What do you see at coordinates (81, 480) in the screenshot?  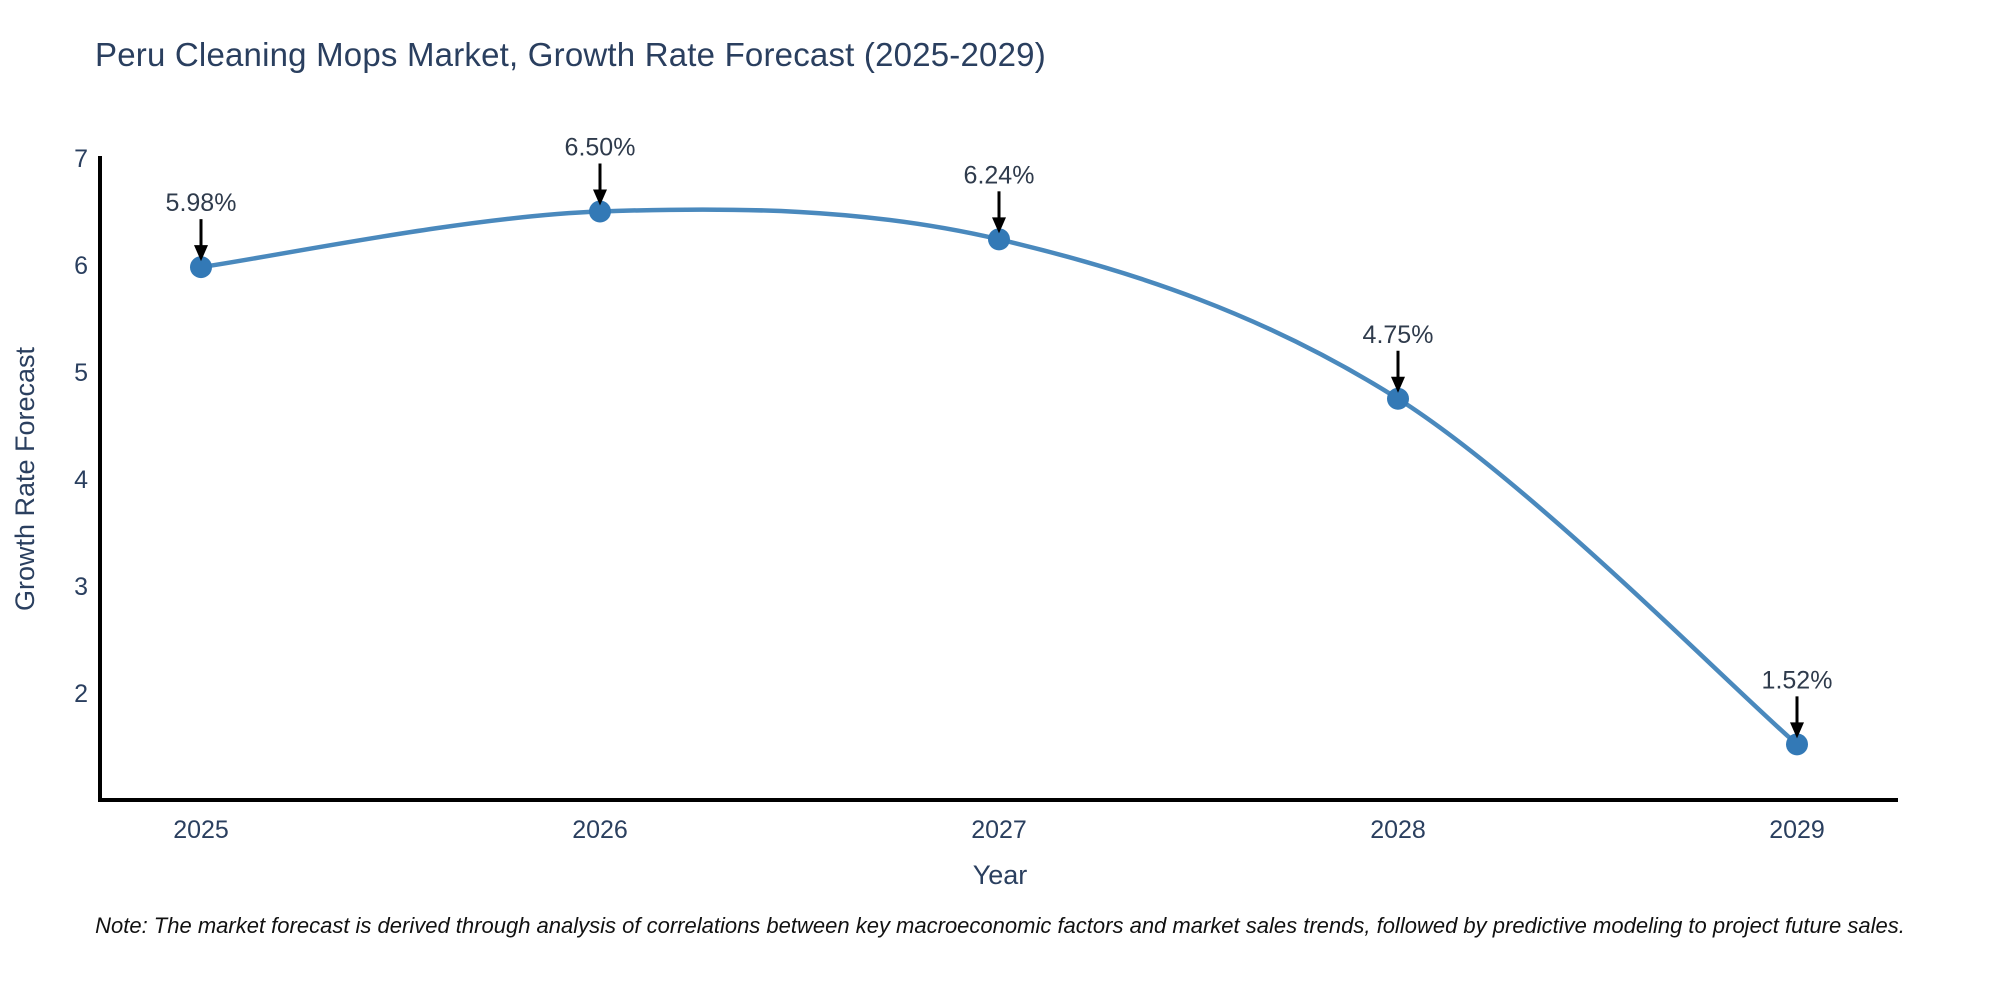 I see `y-tick-label: 4` at bounding box center [81, 480].